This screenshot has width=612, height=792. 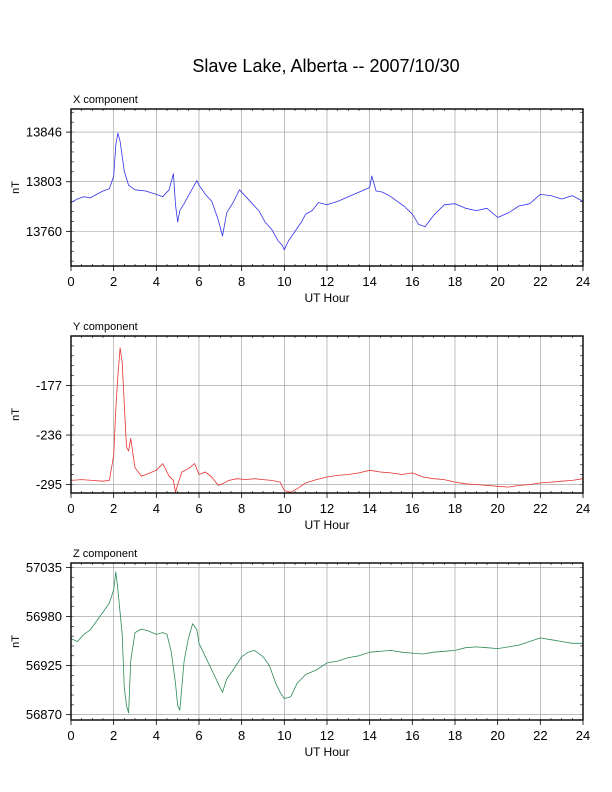 I want to click on y-tick-label: -236, so click(x=49, y=435).